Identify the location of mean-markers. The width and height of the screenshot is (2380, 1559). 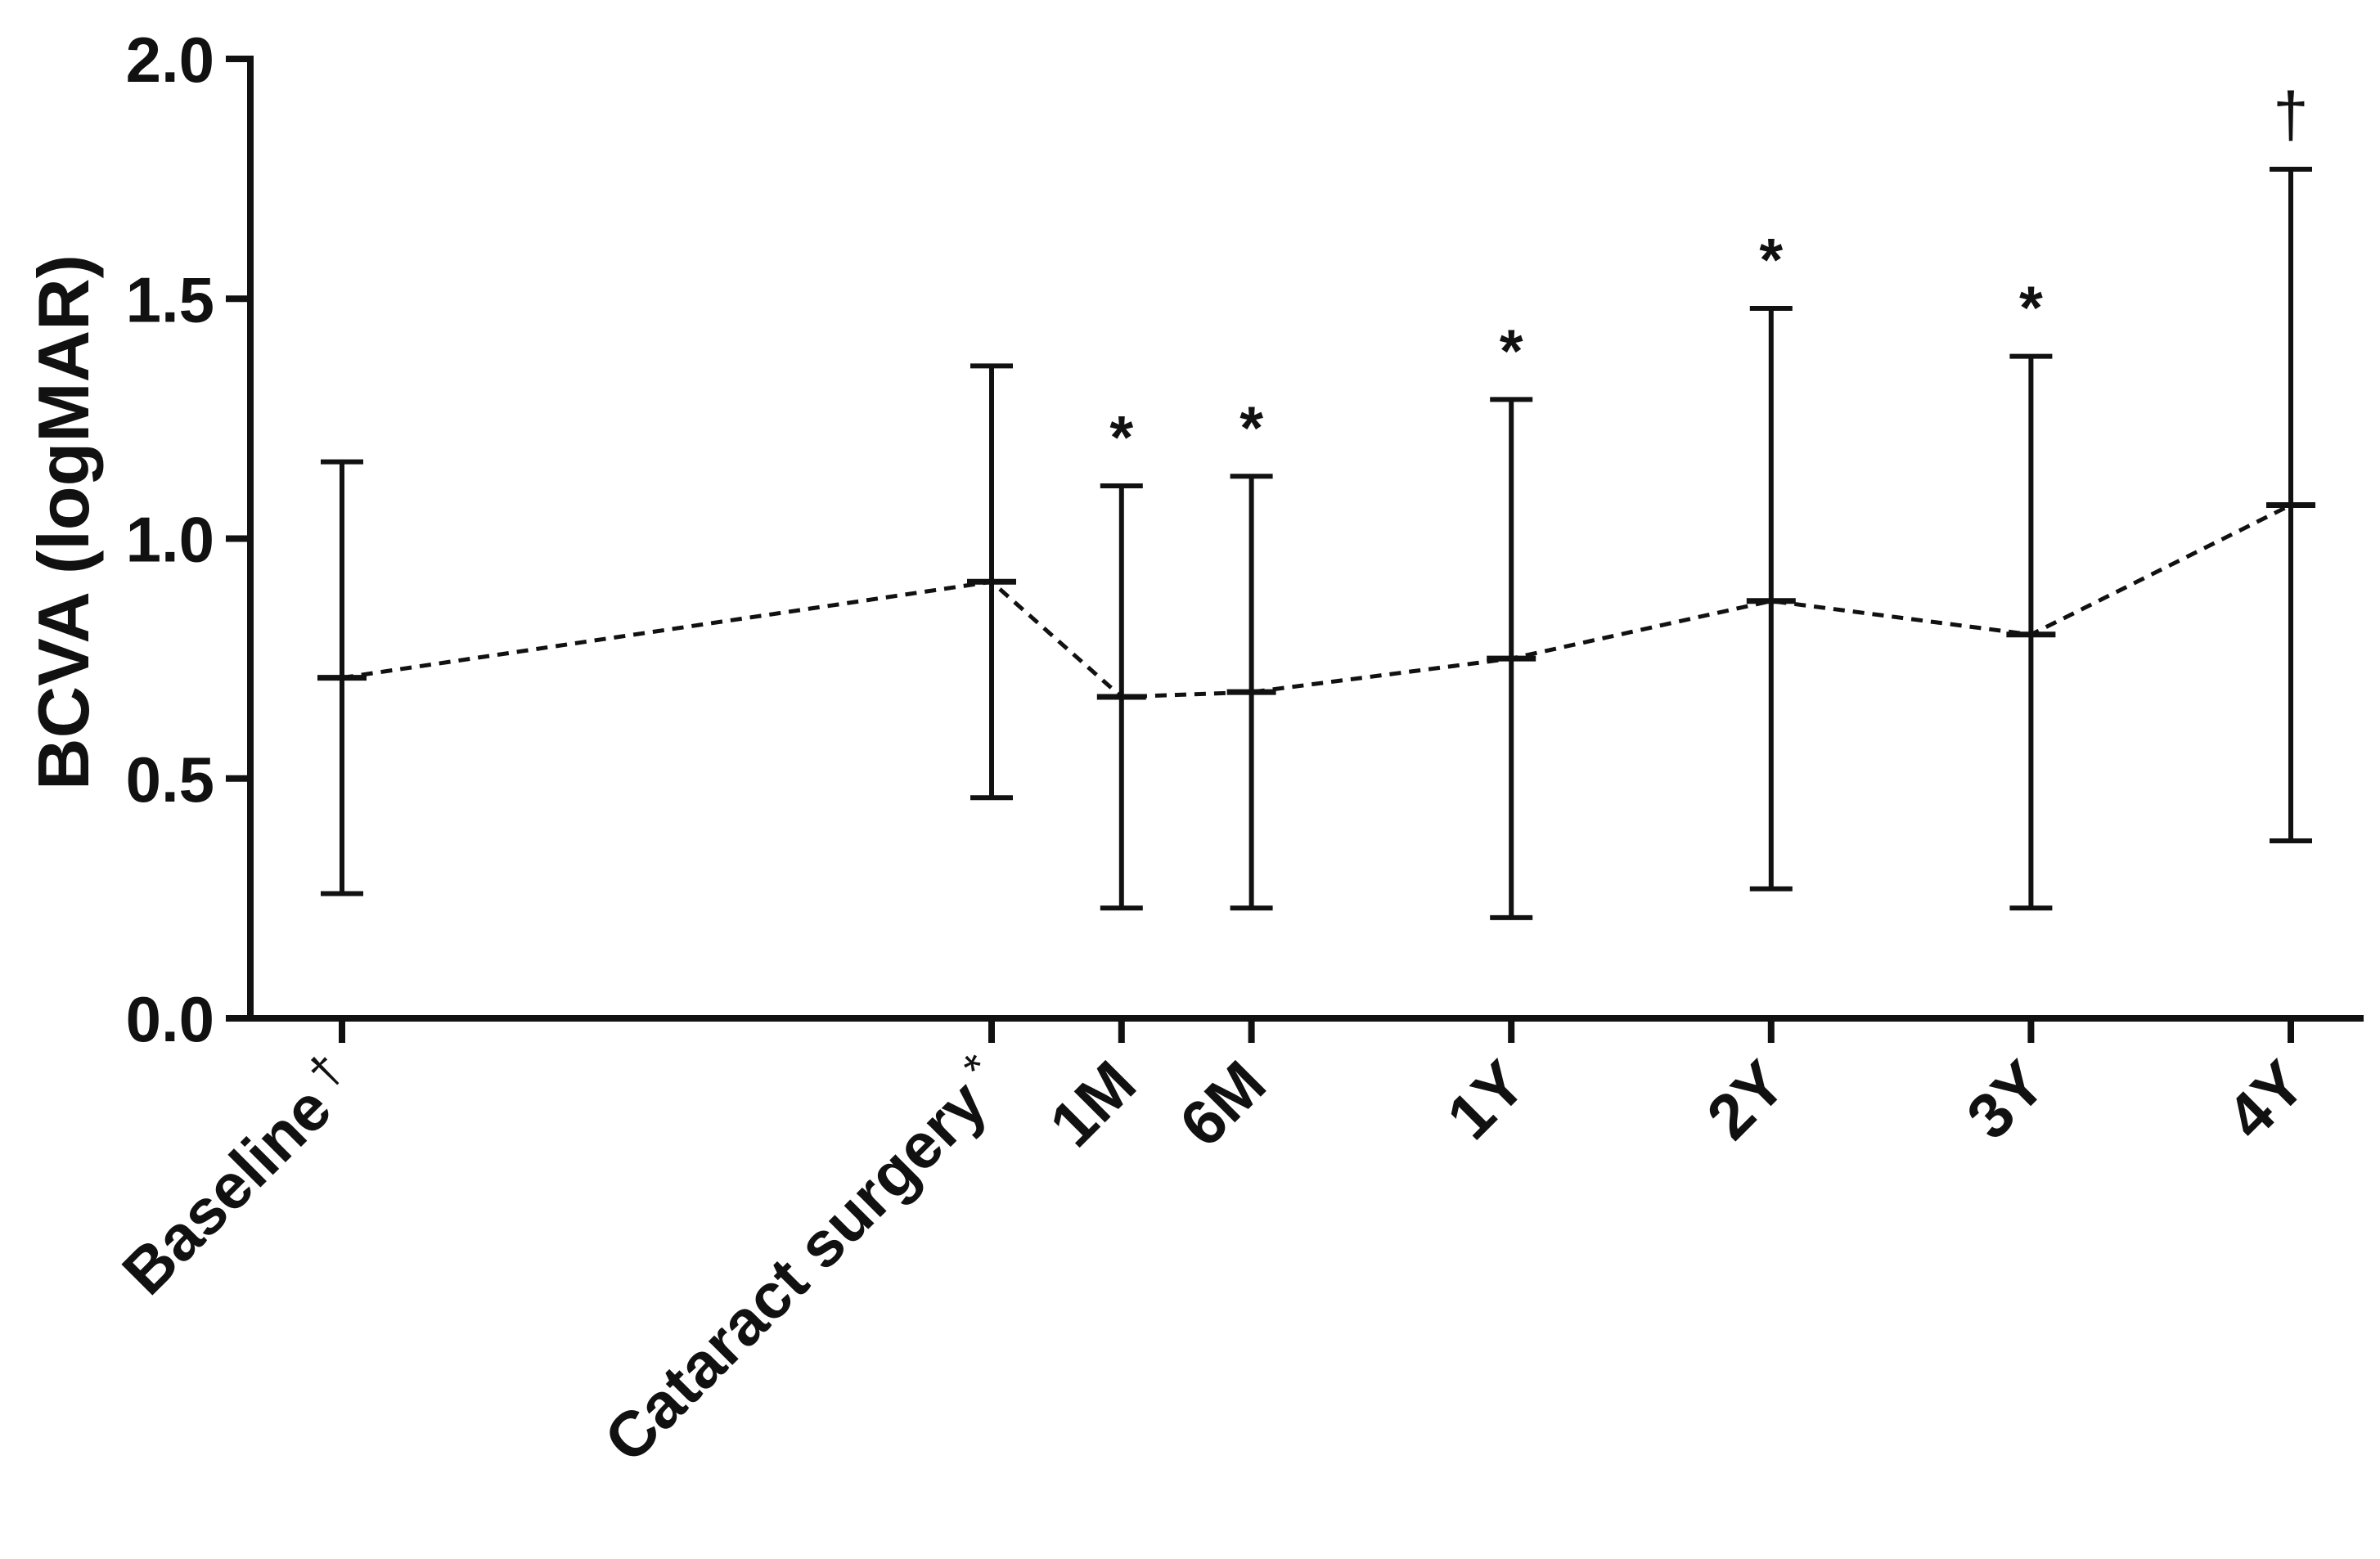
(1316, 600).